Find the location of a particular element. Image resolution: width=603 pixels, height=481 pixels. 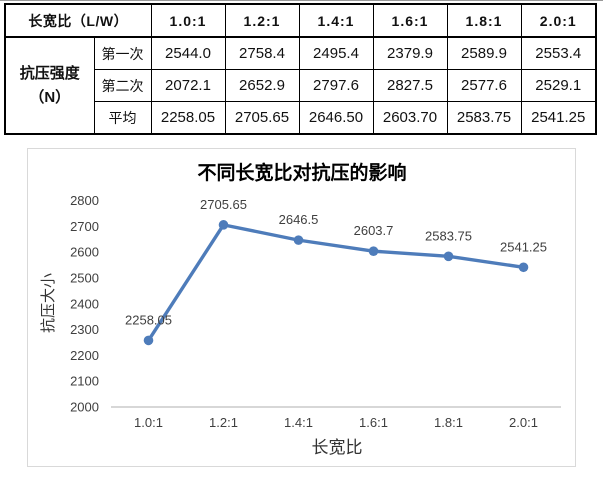

cell: 2258.05 is located at coordinates (188, 118).